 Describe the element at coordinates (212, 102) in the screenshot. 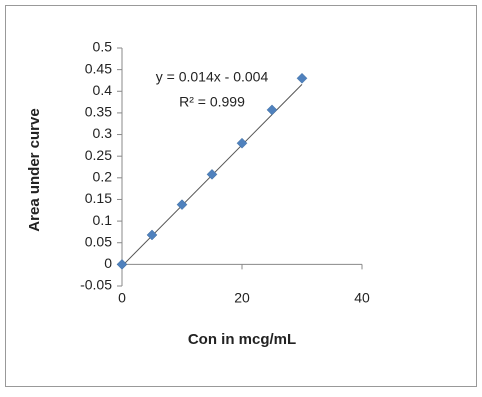

I see `annotation: R² = 0.999` at that location.